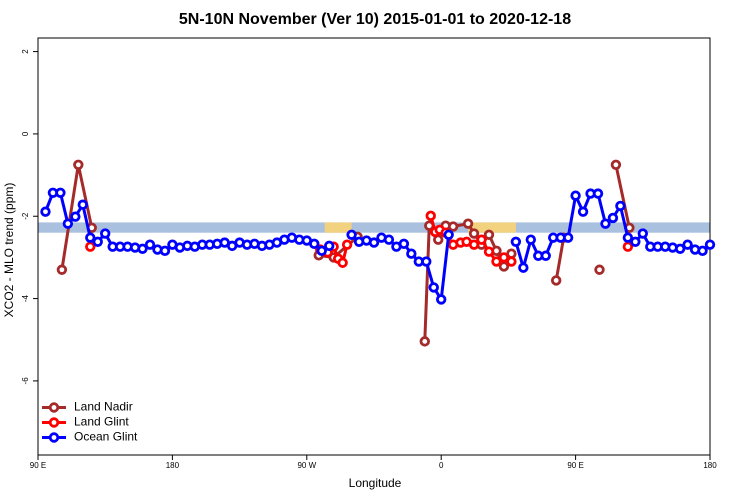 Image resolution: width=750 pixels, height=500 pixels. What do you see at coordinates (106, 437) in the screenshot?
I see `legend-label: Ocean Glint` at bounding box center [106, 437].